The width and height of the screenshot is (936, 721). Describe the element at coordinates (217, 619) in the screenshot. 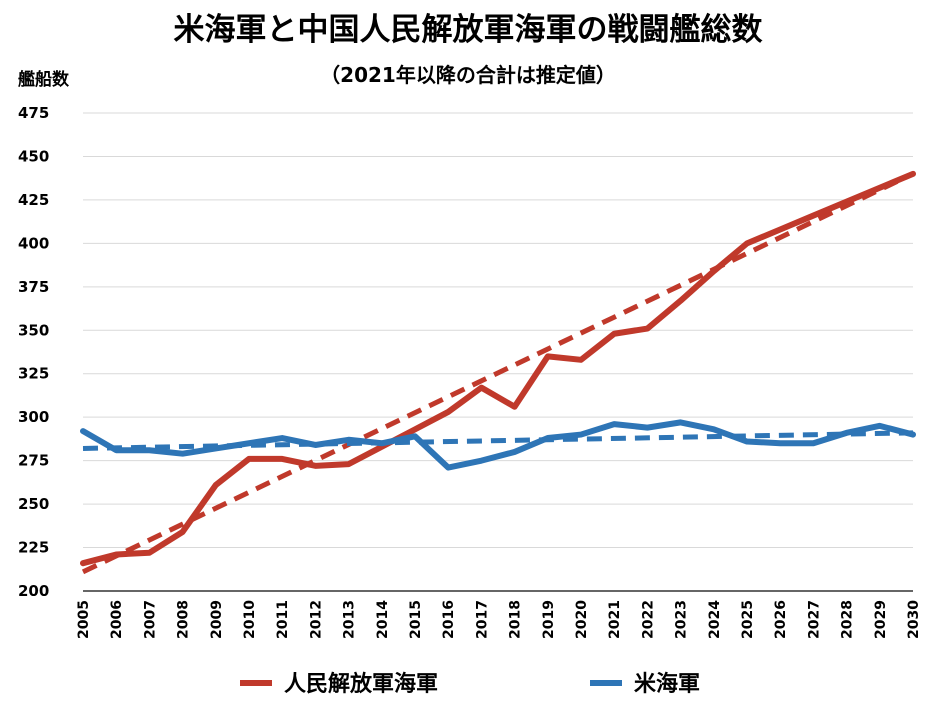

I see `x-tick-label: 2009` at that location.